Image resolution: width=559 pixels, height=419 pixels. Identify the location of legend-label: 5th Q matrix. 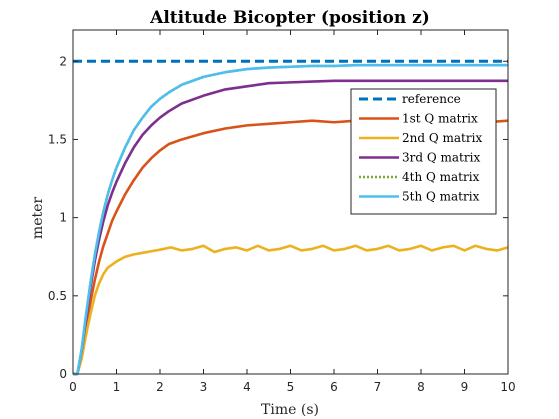
(441, 197).